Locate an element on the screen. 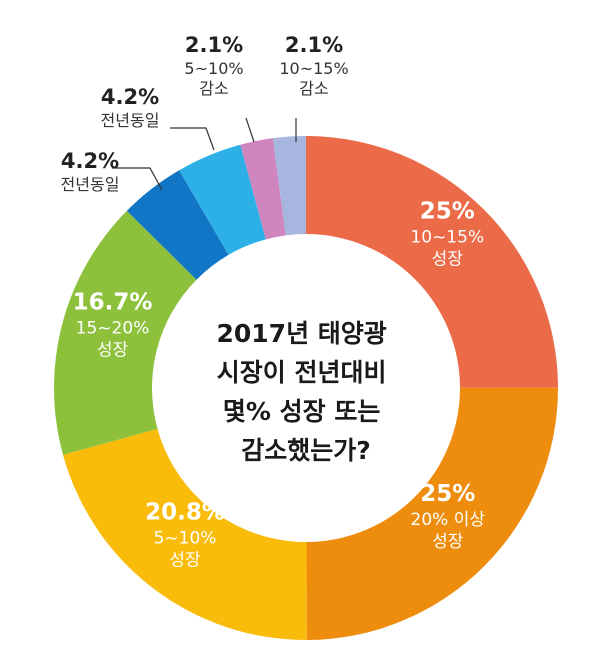 This screenshot has width=600, height=671. slice-2-label-line-1: 20% 이상 is located at coordinates (448, 520).